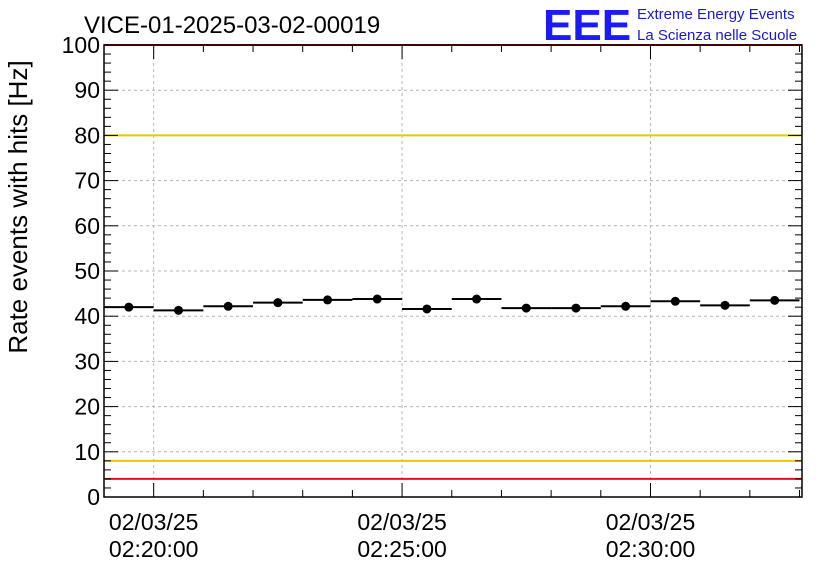  I want to click on y-tick-label: 100, so click(81, 45).